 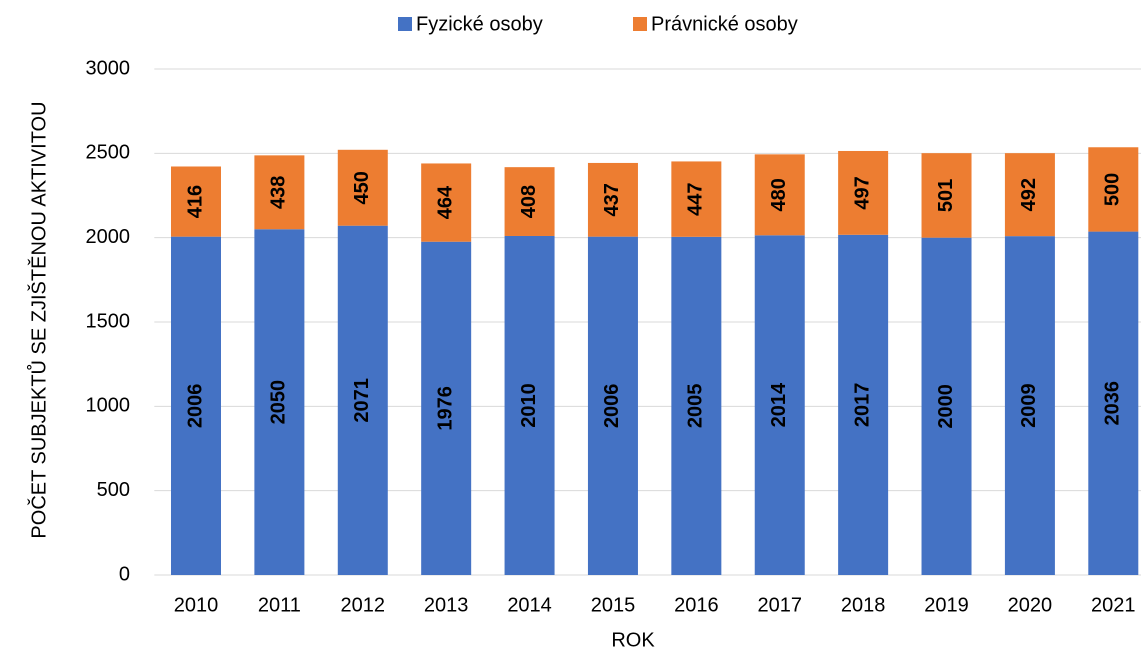 What do you see at coordinates (363, 605) in the screenshot?
I see `x-tick-label: 2012` at bounding box center [363, 605].